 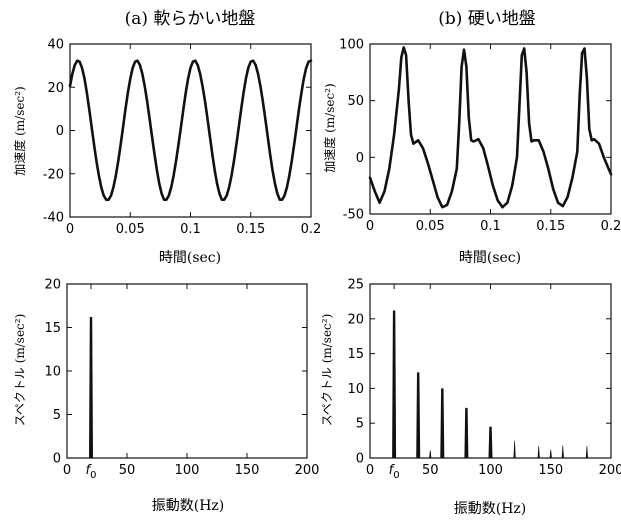 What do you see at coordinates (487, 19) in the screenshot?
I see `chart-title-b: (b) 硬い地盤` at bounding box center [487, 19].